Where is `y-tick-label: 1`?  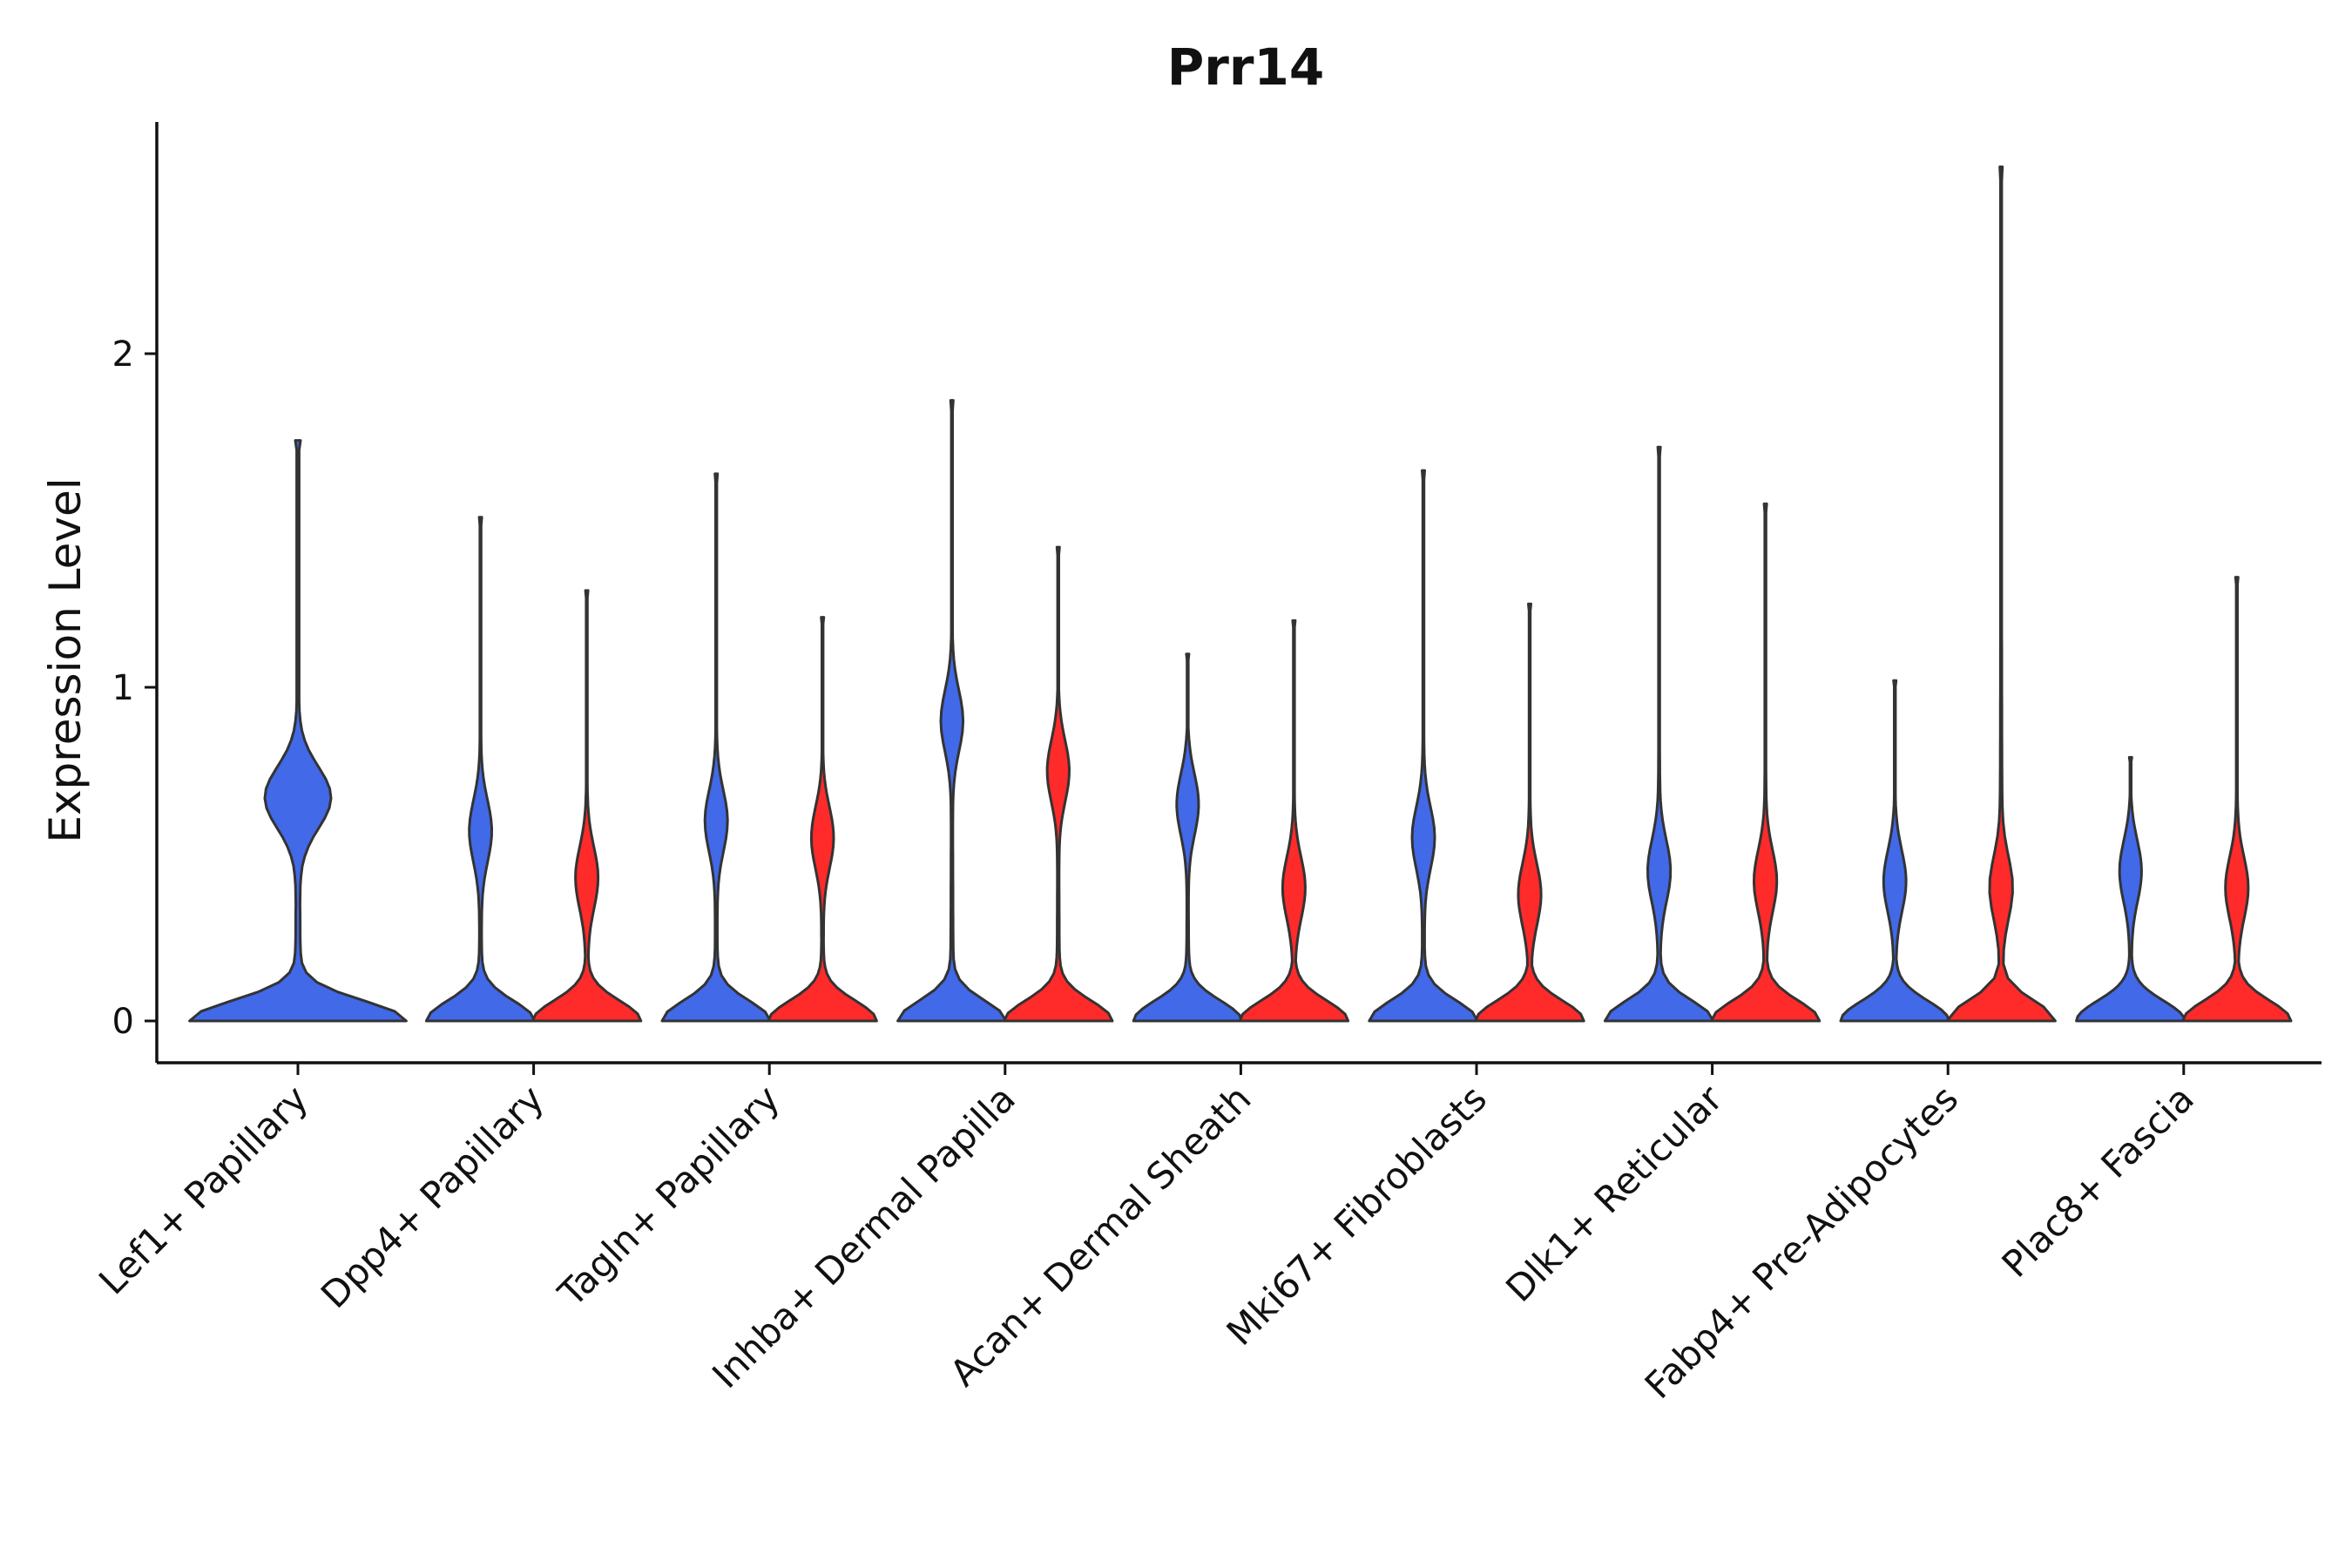
y-tick-label: 1 is located at coordinates (123, 688).